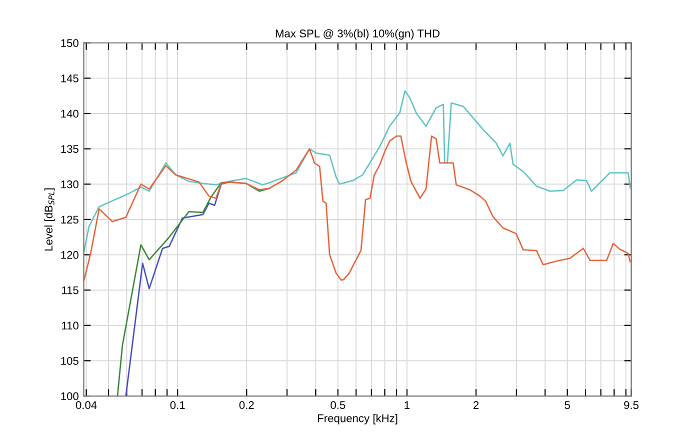 This screenshot has height=442, width=681. Describe the element at coordinates (407, 405) in the screenshot. I see `x-tick-label: 1` at that location.